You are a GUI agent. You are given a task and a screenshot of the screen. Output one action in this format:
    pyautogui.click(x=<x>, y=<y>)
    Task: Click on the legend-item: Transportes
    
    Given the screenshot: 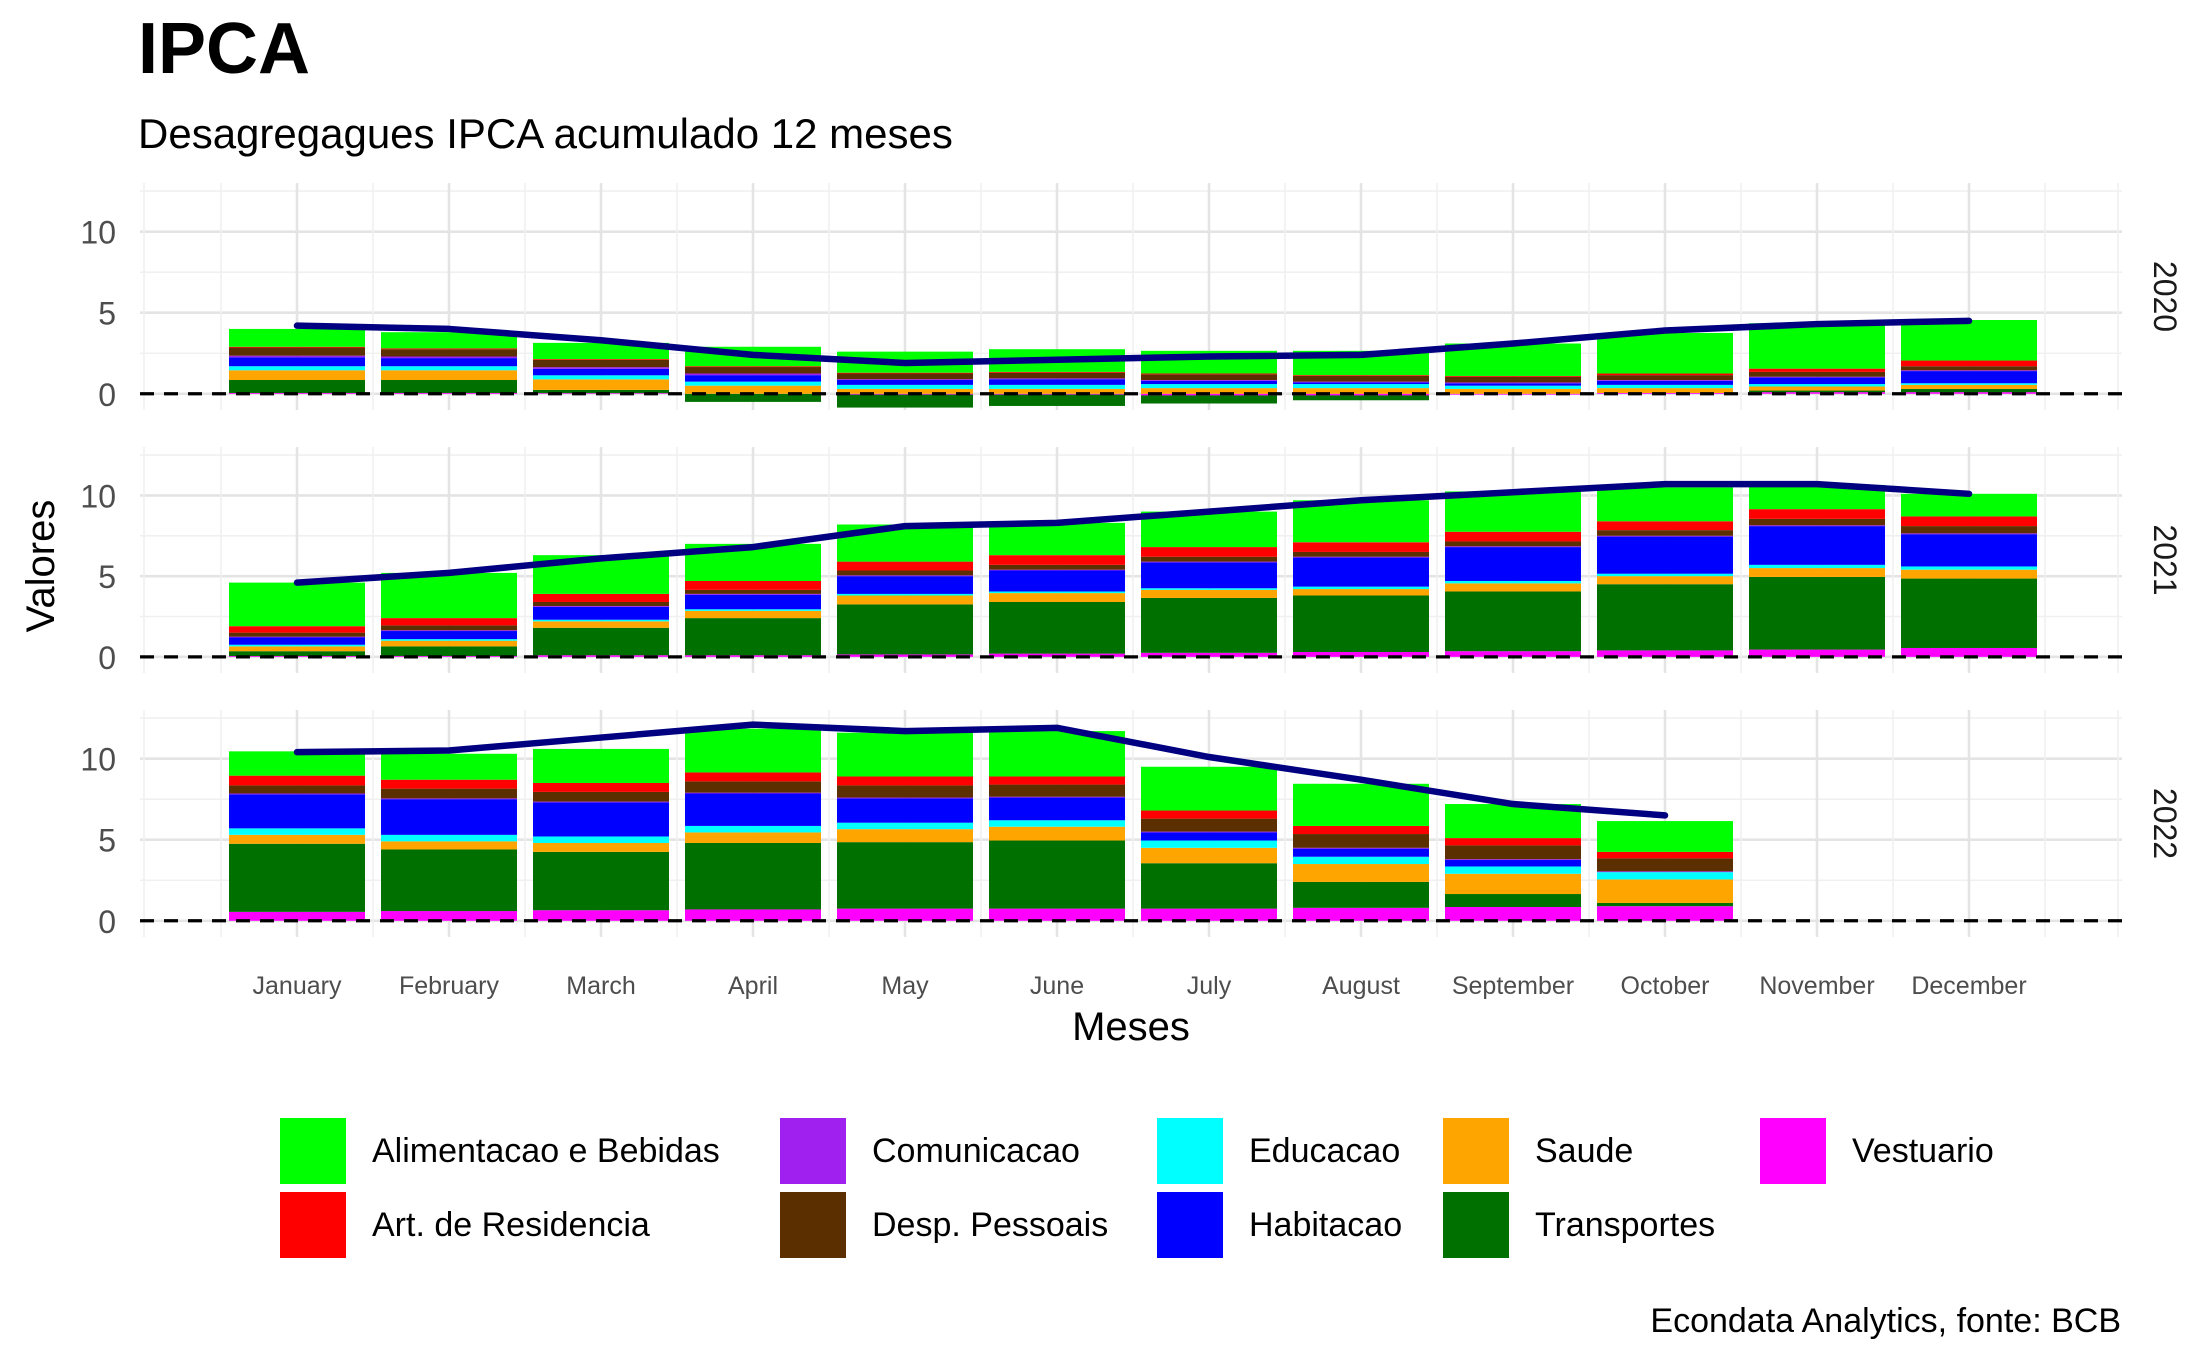 What is the action you would take?
    pyautogui.click(x=1579, y=1225)
    